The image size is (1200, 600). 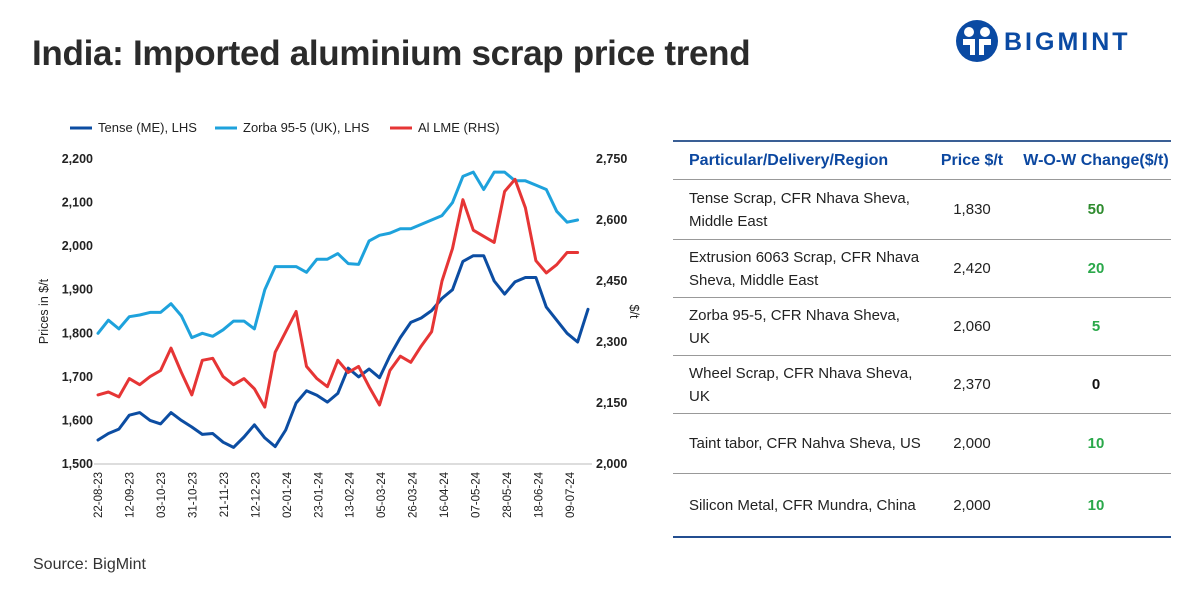 What do you see at coordinates (445, 494) in the screenshot?
I see `x-tick-label: 16-04-24` at bounding box center [445, 494].